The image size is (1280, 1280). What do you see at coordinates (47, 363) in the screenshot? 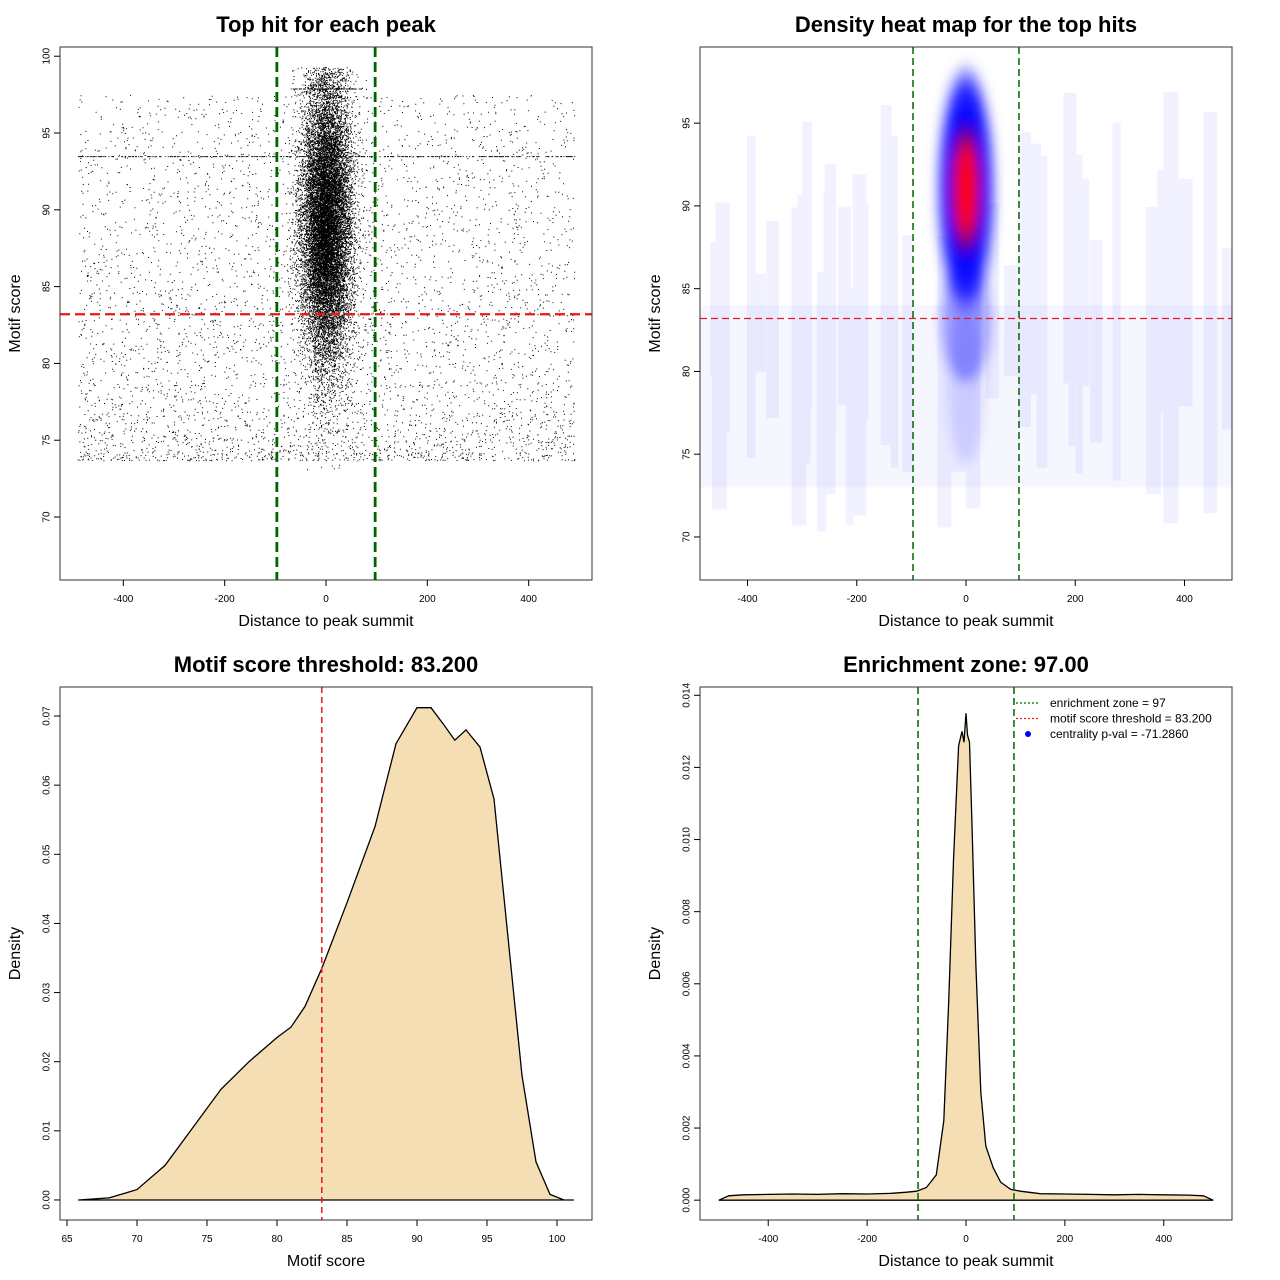
I see `y-tick-label: 80` at bounding box center [47, 363].